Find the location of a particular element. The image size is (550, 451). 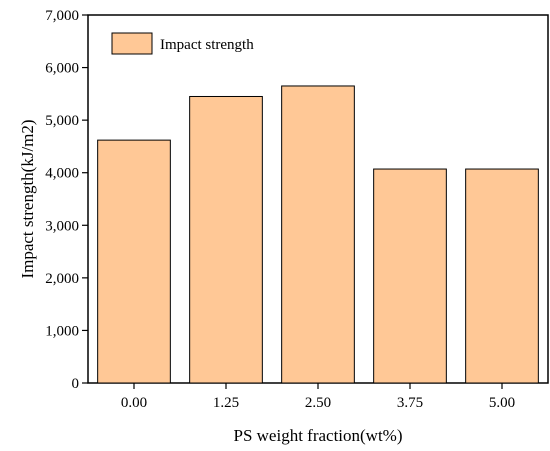

y-tick-label: 7,000 is located at coordinates (62, 16).